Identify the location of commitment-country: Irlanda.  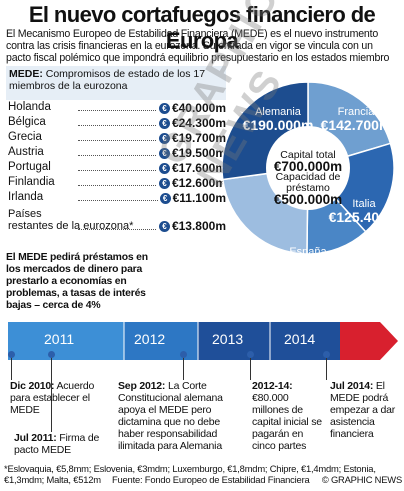
(26, 197).